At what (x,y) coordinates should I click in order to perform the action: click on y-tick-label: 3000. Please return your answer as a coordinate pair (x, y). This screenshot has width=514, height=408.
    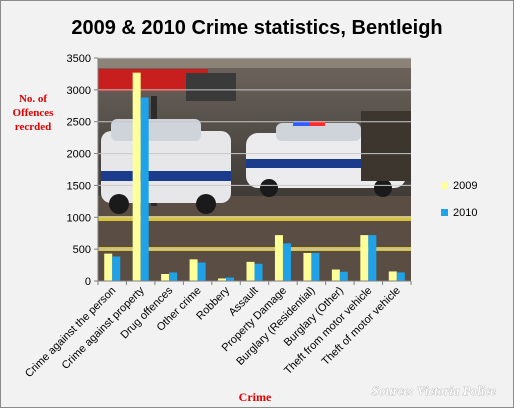
    Looking at the image, I should click on (79, 91).